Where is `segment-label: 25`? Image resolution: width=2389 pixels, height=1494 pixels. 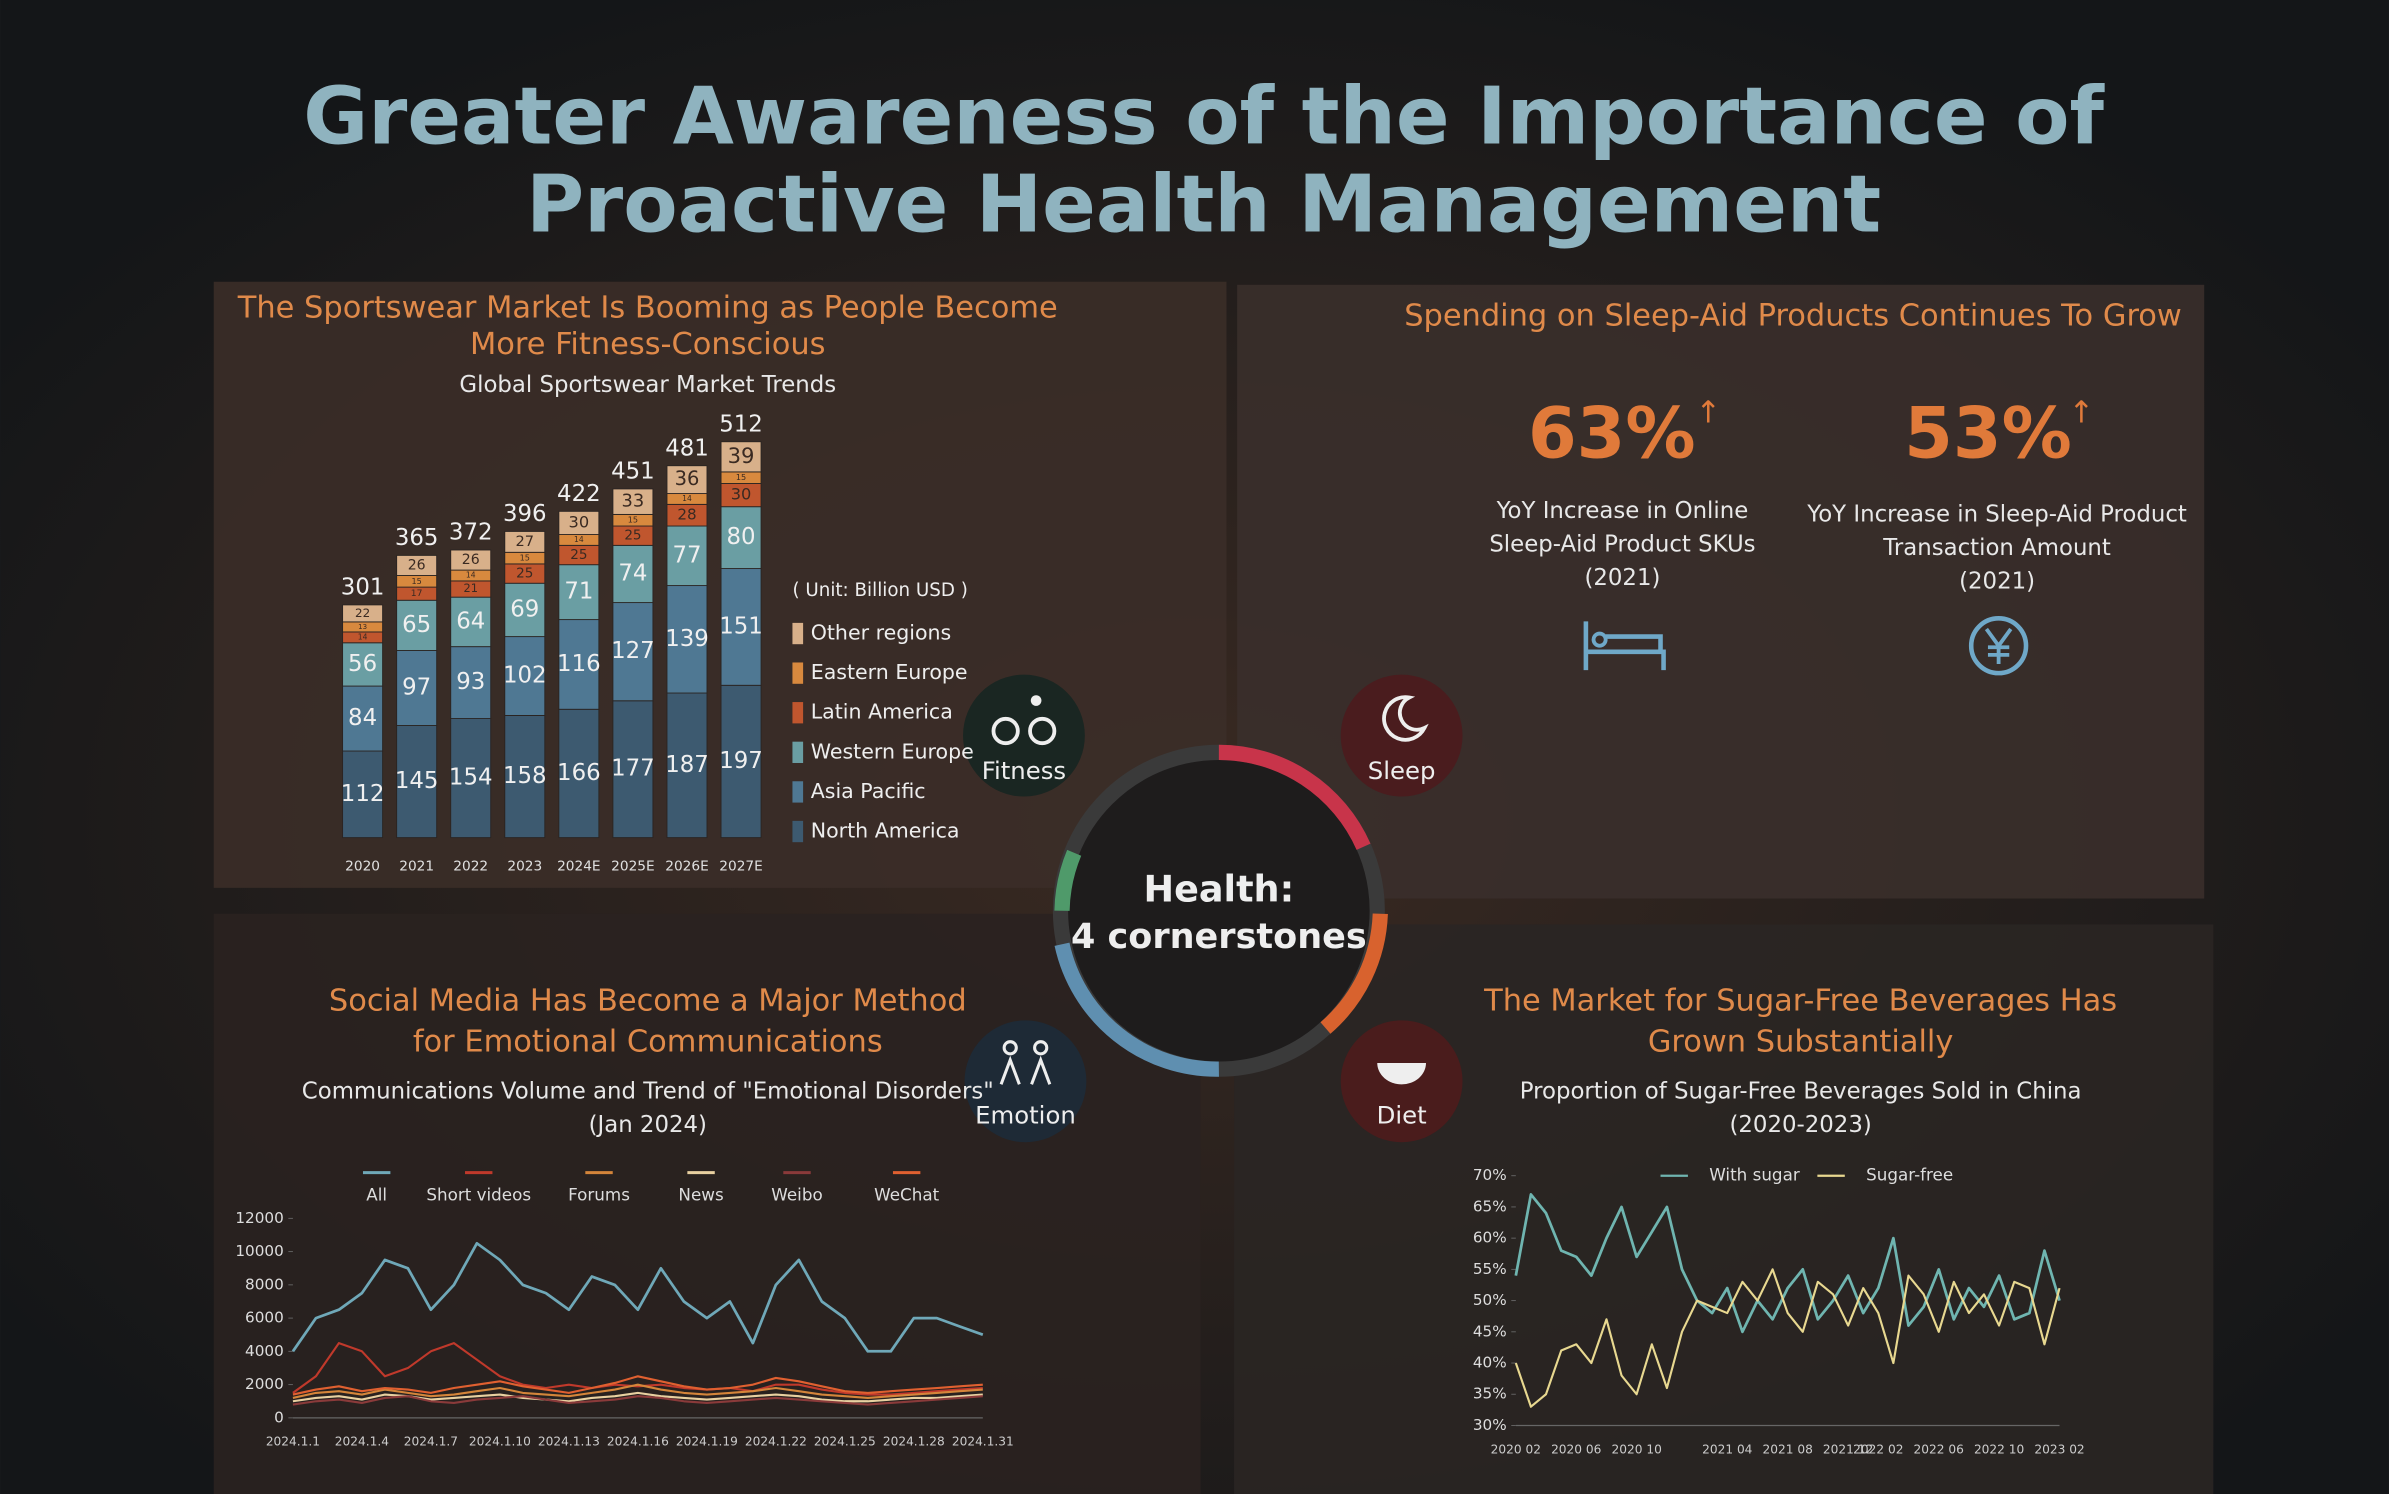 segment-label: 25 is located at coordinates (632, 536).